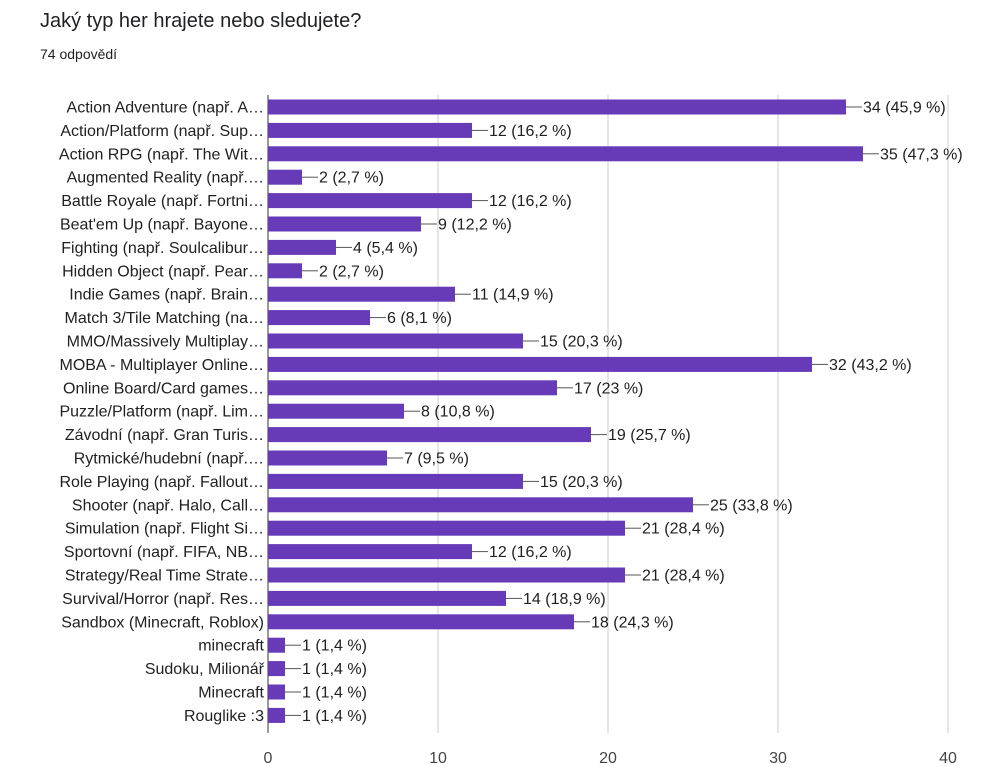 This screenshot has height=767, width=985. I want to click on chart-title: Jaký typ her hrajete nebo sledujete?, so click(201, 21).